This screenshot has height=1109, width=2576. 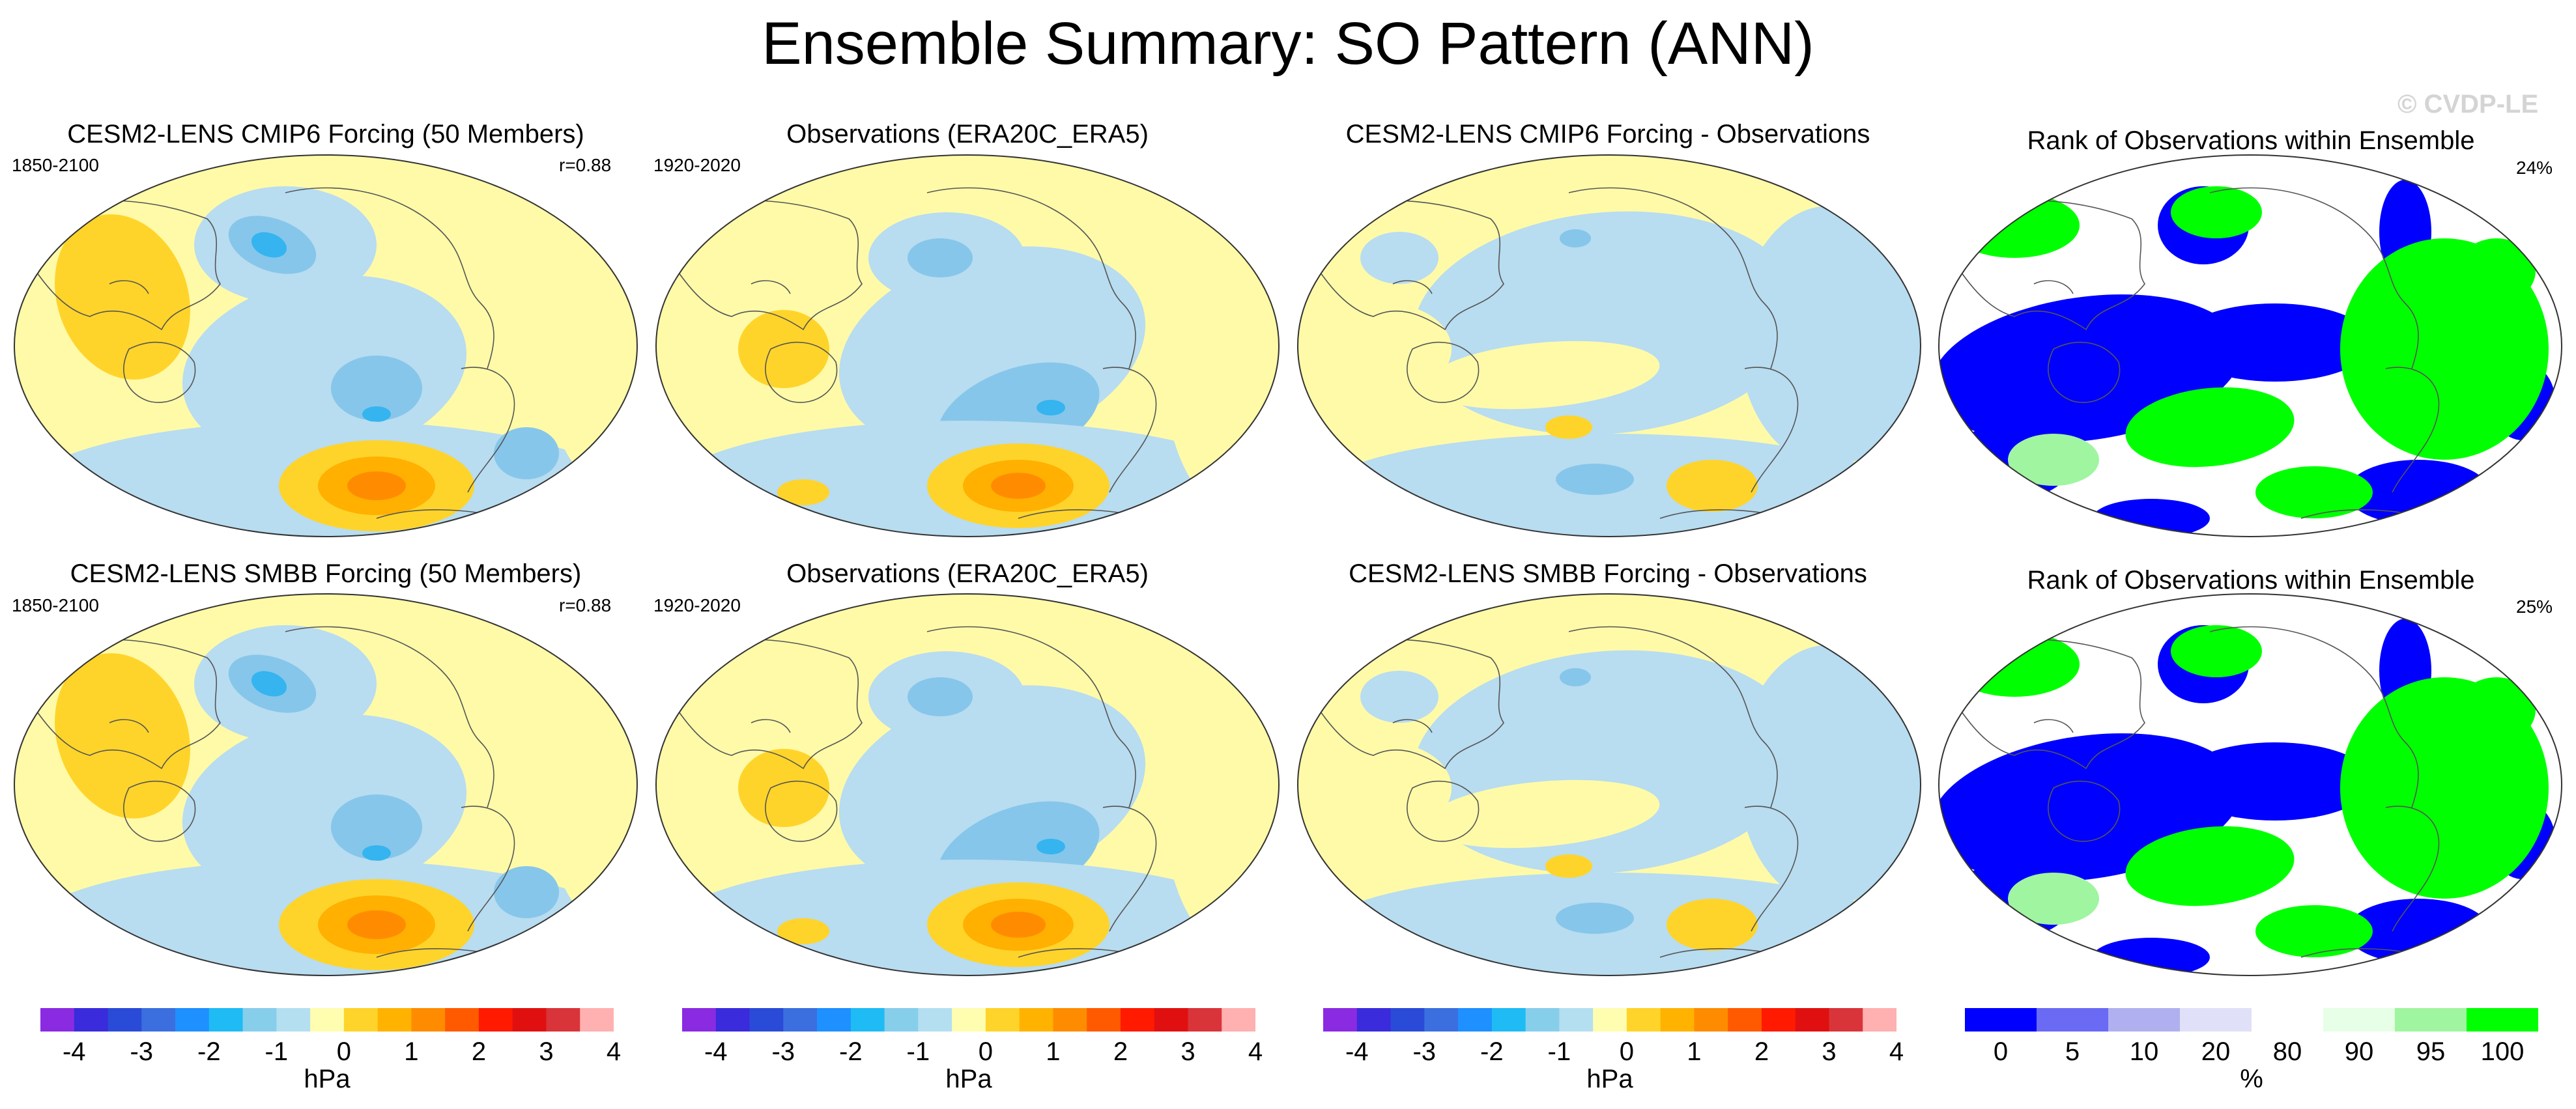 What do you see at coordinates (2431, 1051) in the screenshot?
I see `colorbar-tick-label: 95` at bounding box center [2431, 1051].